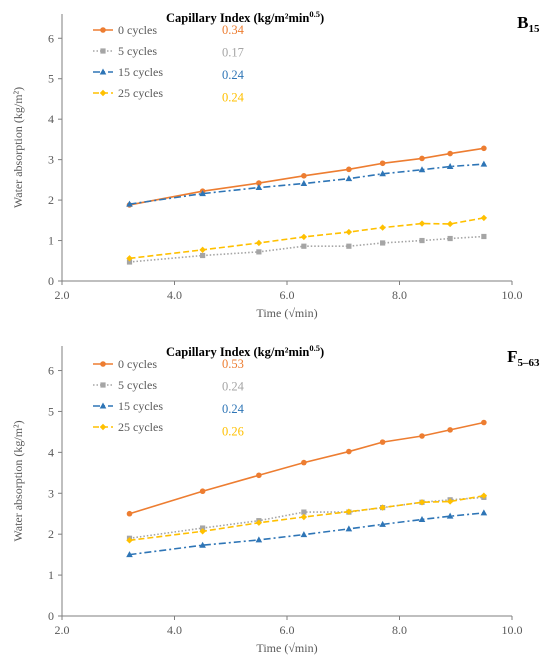 The image size is (550, 662). Describe the element at coordinates (233, 364) in the screenshot. I see `capillary-index-value: 0.53` at that location.